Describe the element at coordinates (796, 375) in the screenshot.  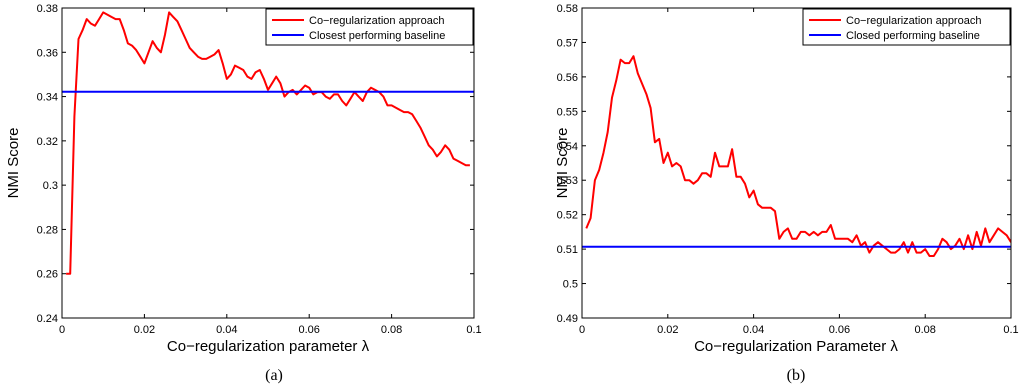
I see `figure-caption: (b)` at that location.